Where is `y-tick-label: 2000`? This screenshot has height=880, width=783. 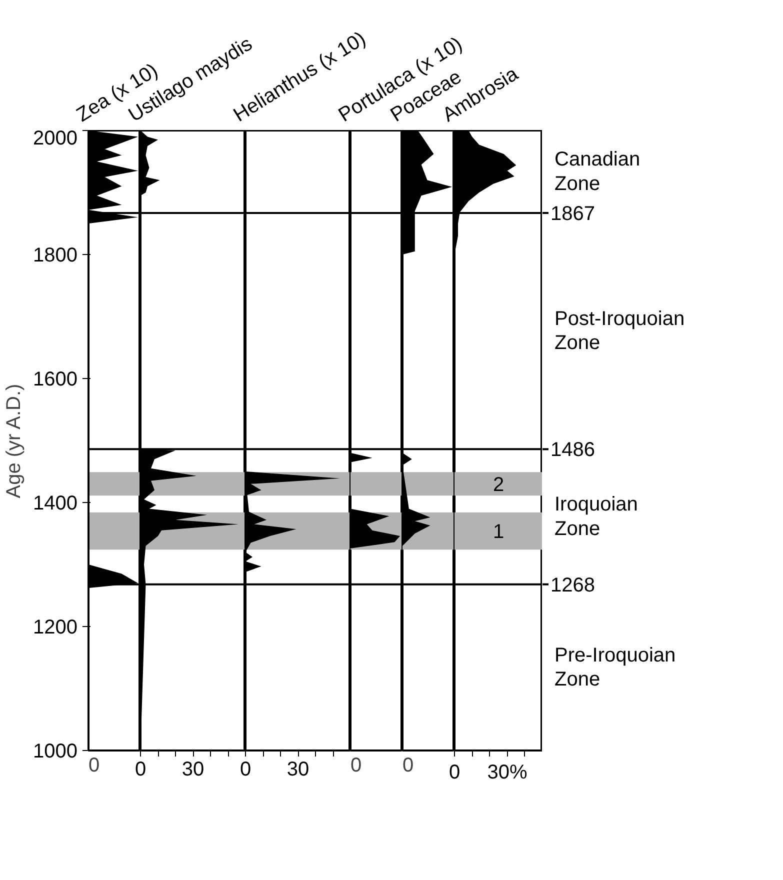 y-tick-label: 2000 is located at coordinates (55, 139).